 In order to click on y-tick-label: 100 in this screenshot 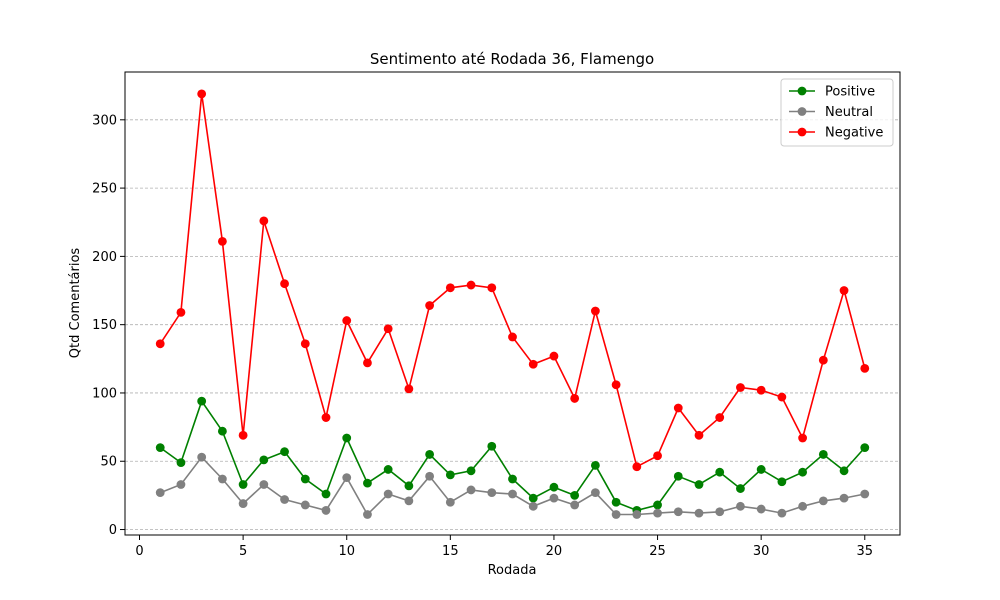, I will do `click(104, 393)`.